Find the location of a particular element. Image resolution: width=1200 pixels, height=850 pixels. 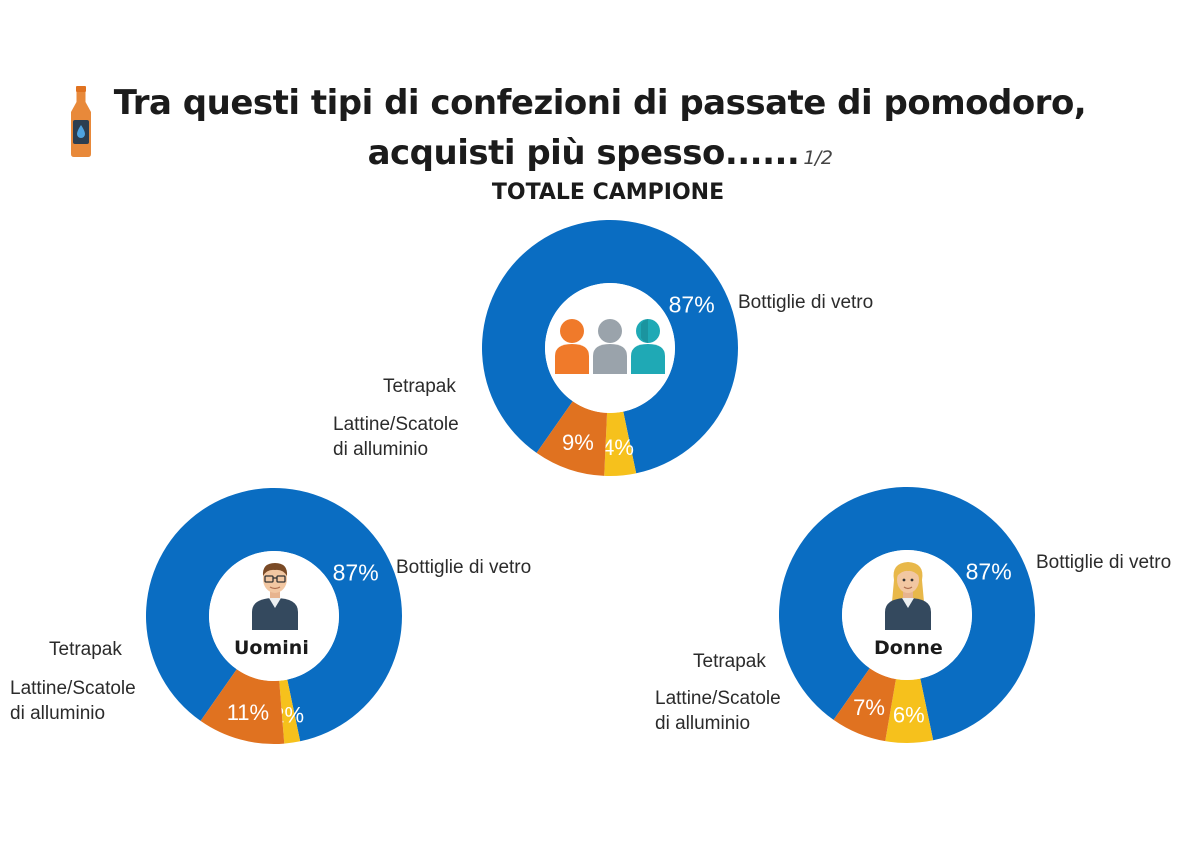

slice-lattine-totale is located at coordinates (572, 438).